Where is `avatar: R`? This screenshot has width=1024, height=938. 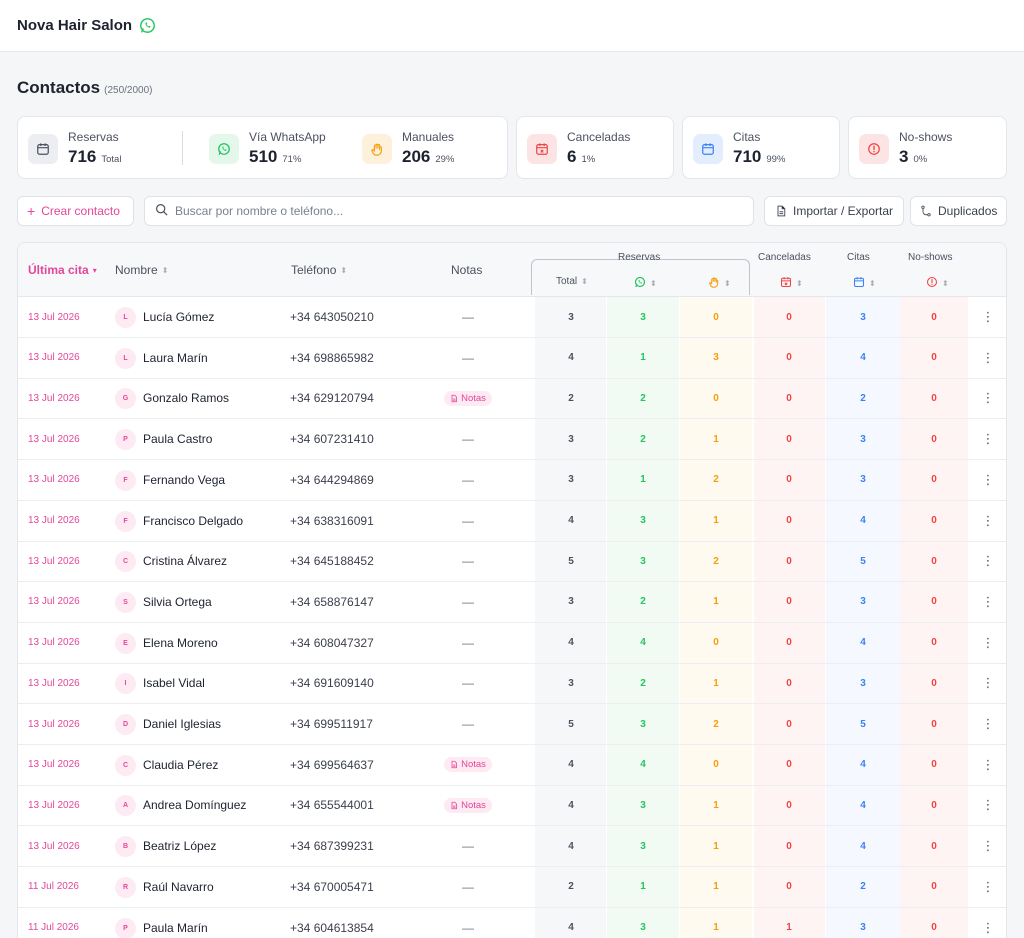 avatar: R is located at coordinates (125, 887).